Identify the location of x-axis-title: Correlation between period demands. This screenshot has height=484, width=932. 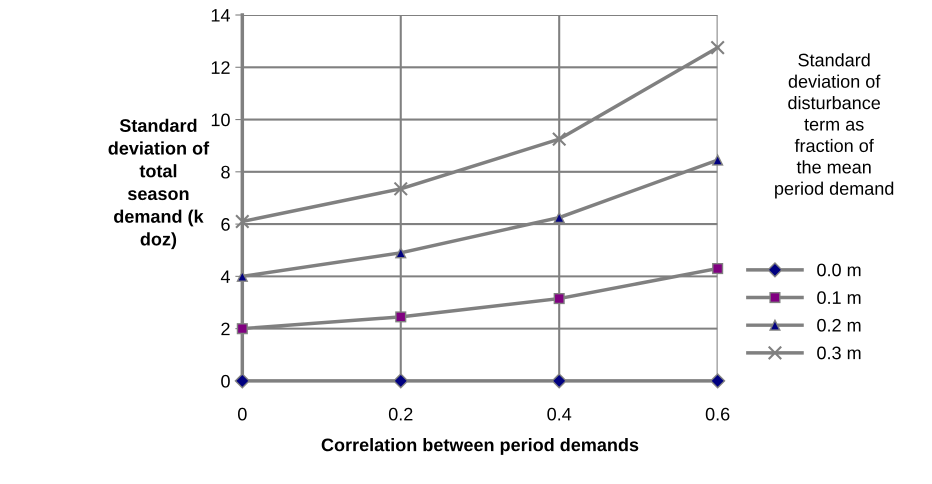
(480, 446).